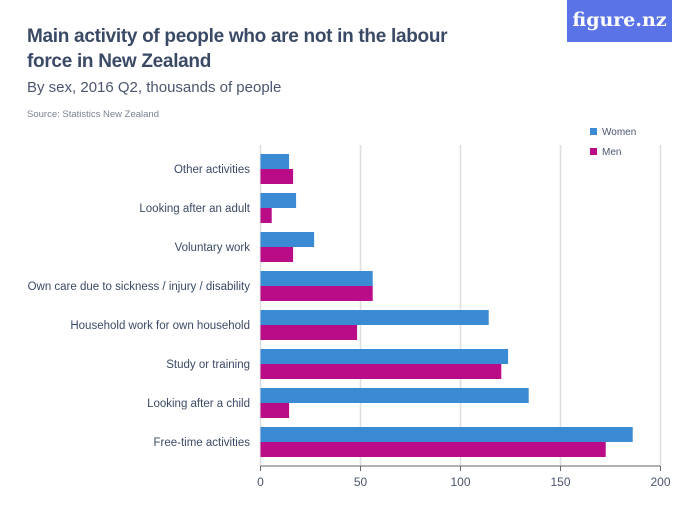 The image size is (700, 525). I want to click on x-tick-label: 200, so click(660, 482).